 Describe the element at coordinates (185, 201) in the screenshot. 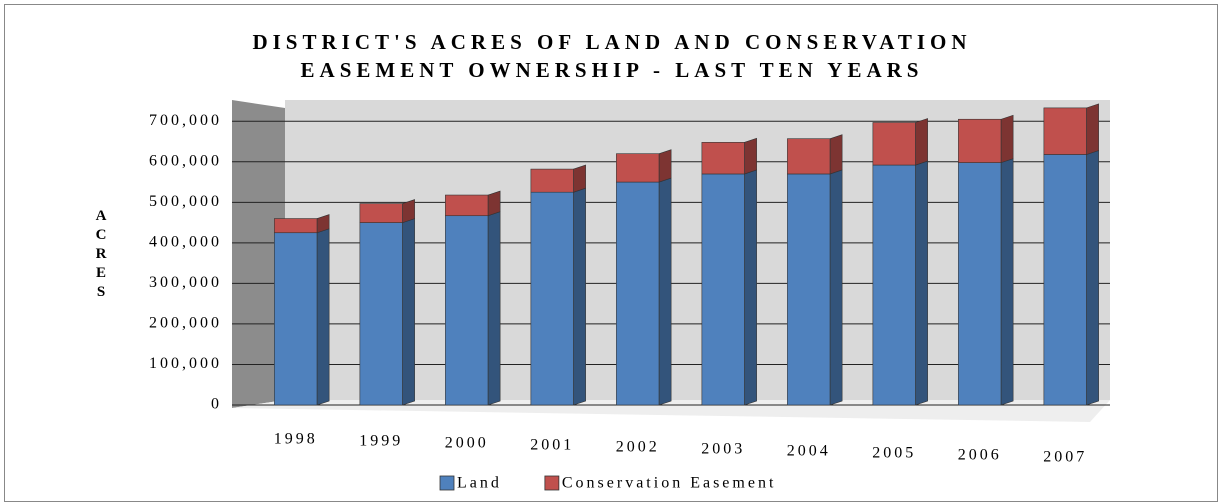

I see `y-tick-label: 500,000` at that location.